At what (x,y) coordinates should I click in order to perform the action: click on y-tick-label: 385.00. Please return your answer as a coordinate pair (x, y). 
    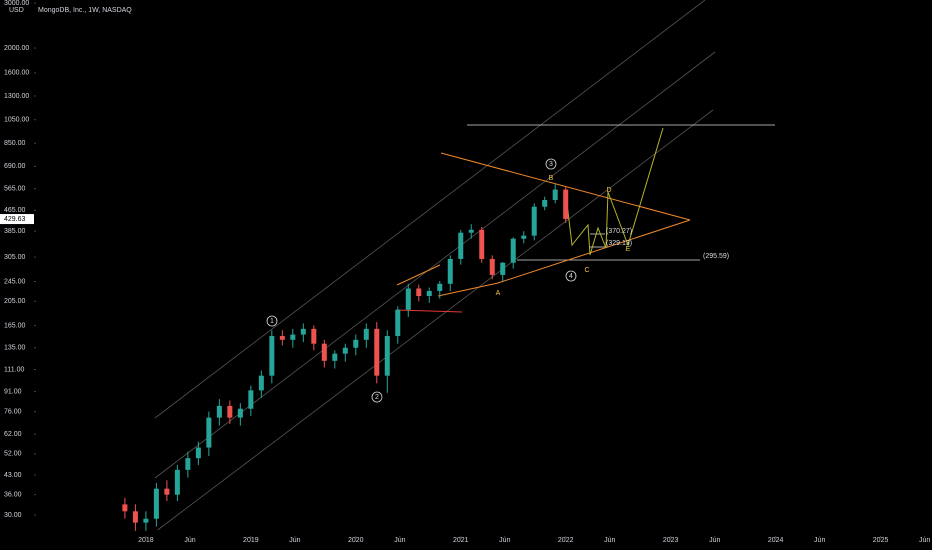
    Looking at the image, I should click on (15, 231).